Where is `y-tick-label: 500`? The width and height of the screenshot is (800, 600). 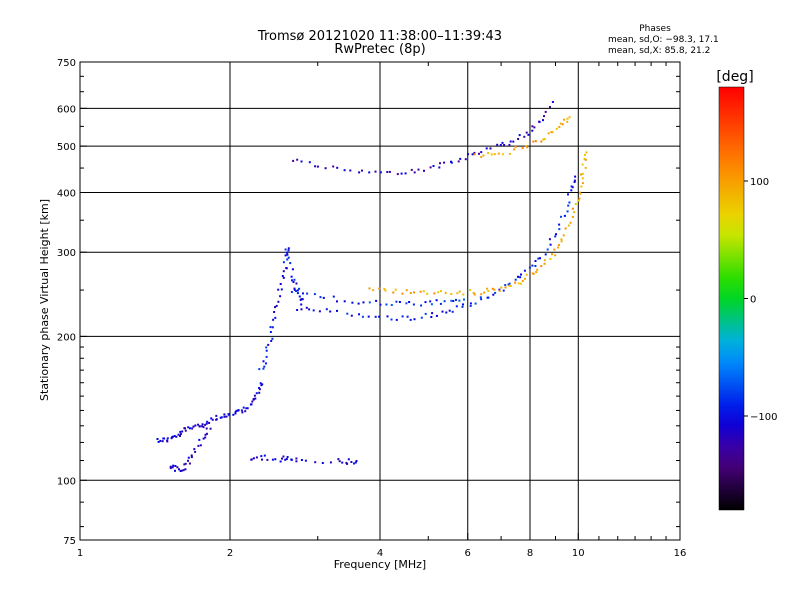
y-tick-label: 500 is located at coordinates (66, 147).